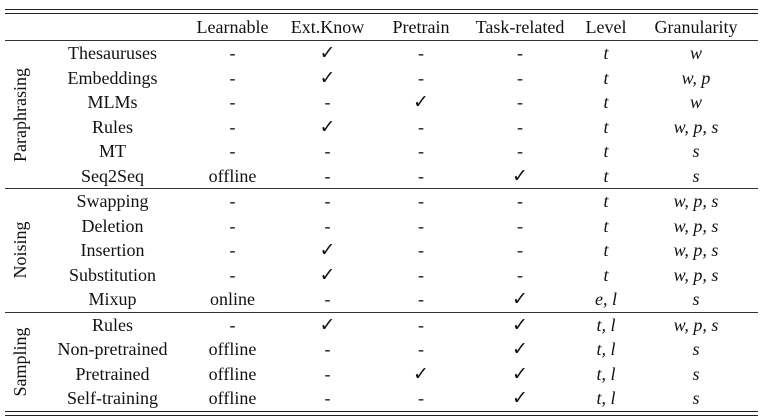 Image resolution: width=765 pixels, height=420 pixels. Describe the element at coordinates (112, 274) in the screenshot. I see `method-cell: Substitution` at that location.